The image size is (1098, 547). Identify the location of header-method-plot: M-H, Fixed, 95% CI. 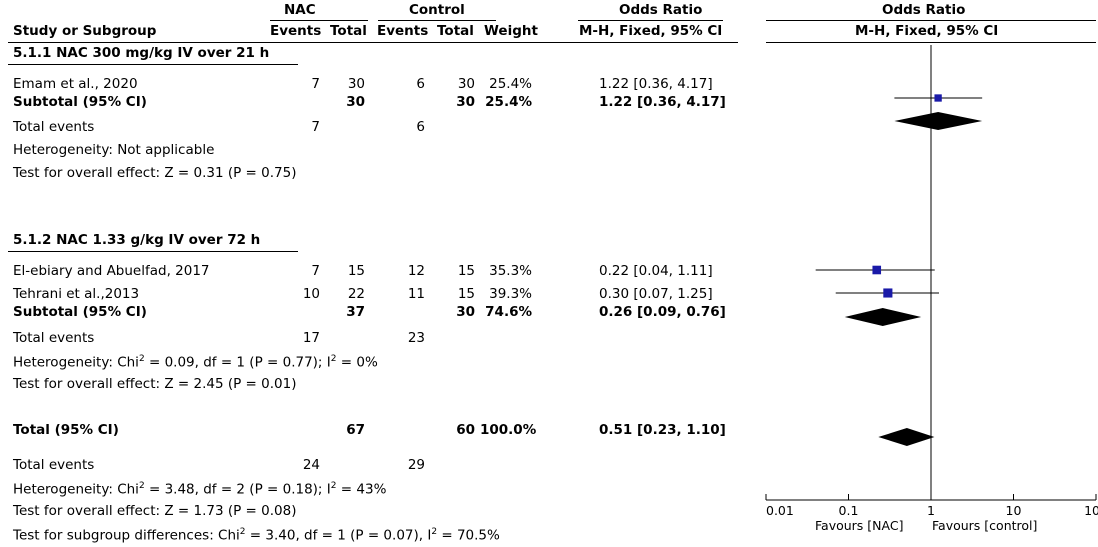
(927, 31).